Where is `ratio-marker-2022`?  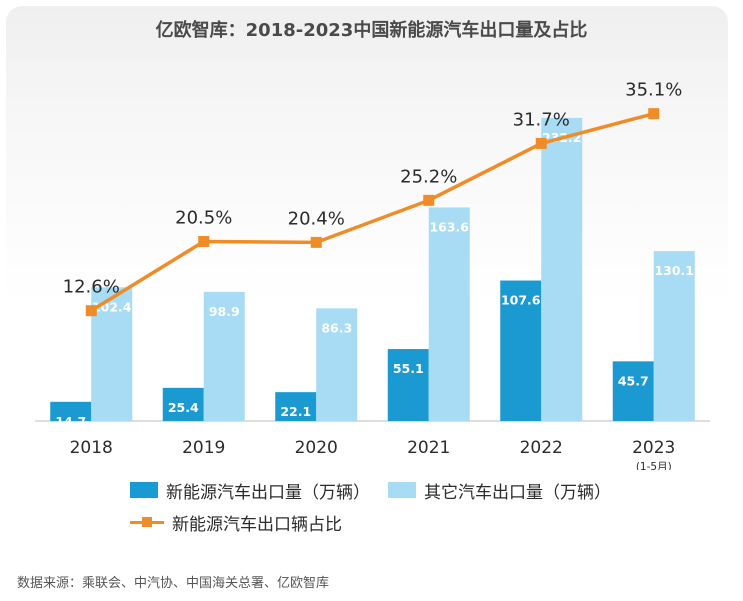 ratio-marker-2022 is located at coordinates (541, 143).